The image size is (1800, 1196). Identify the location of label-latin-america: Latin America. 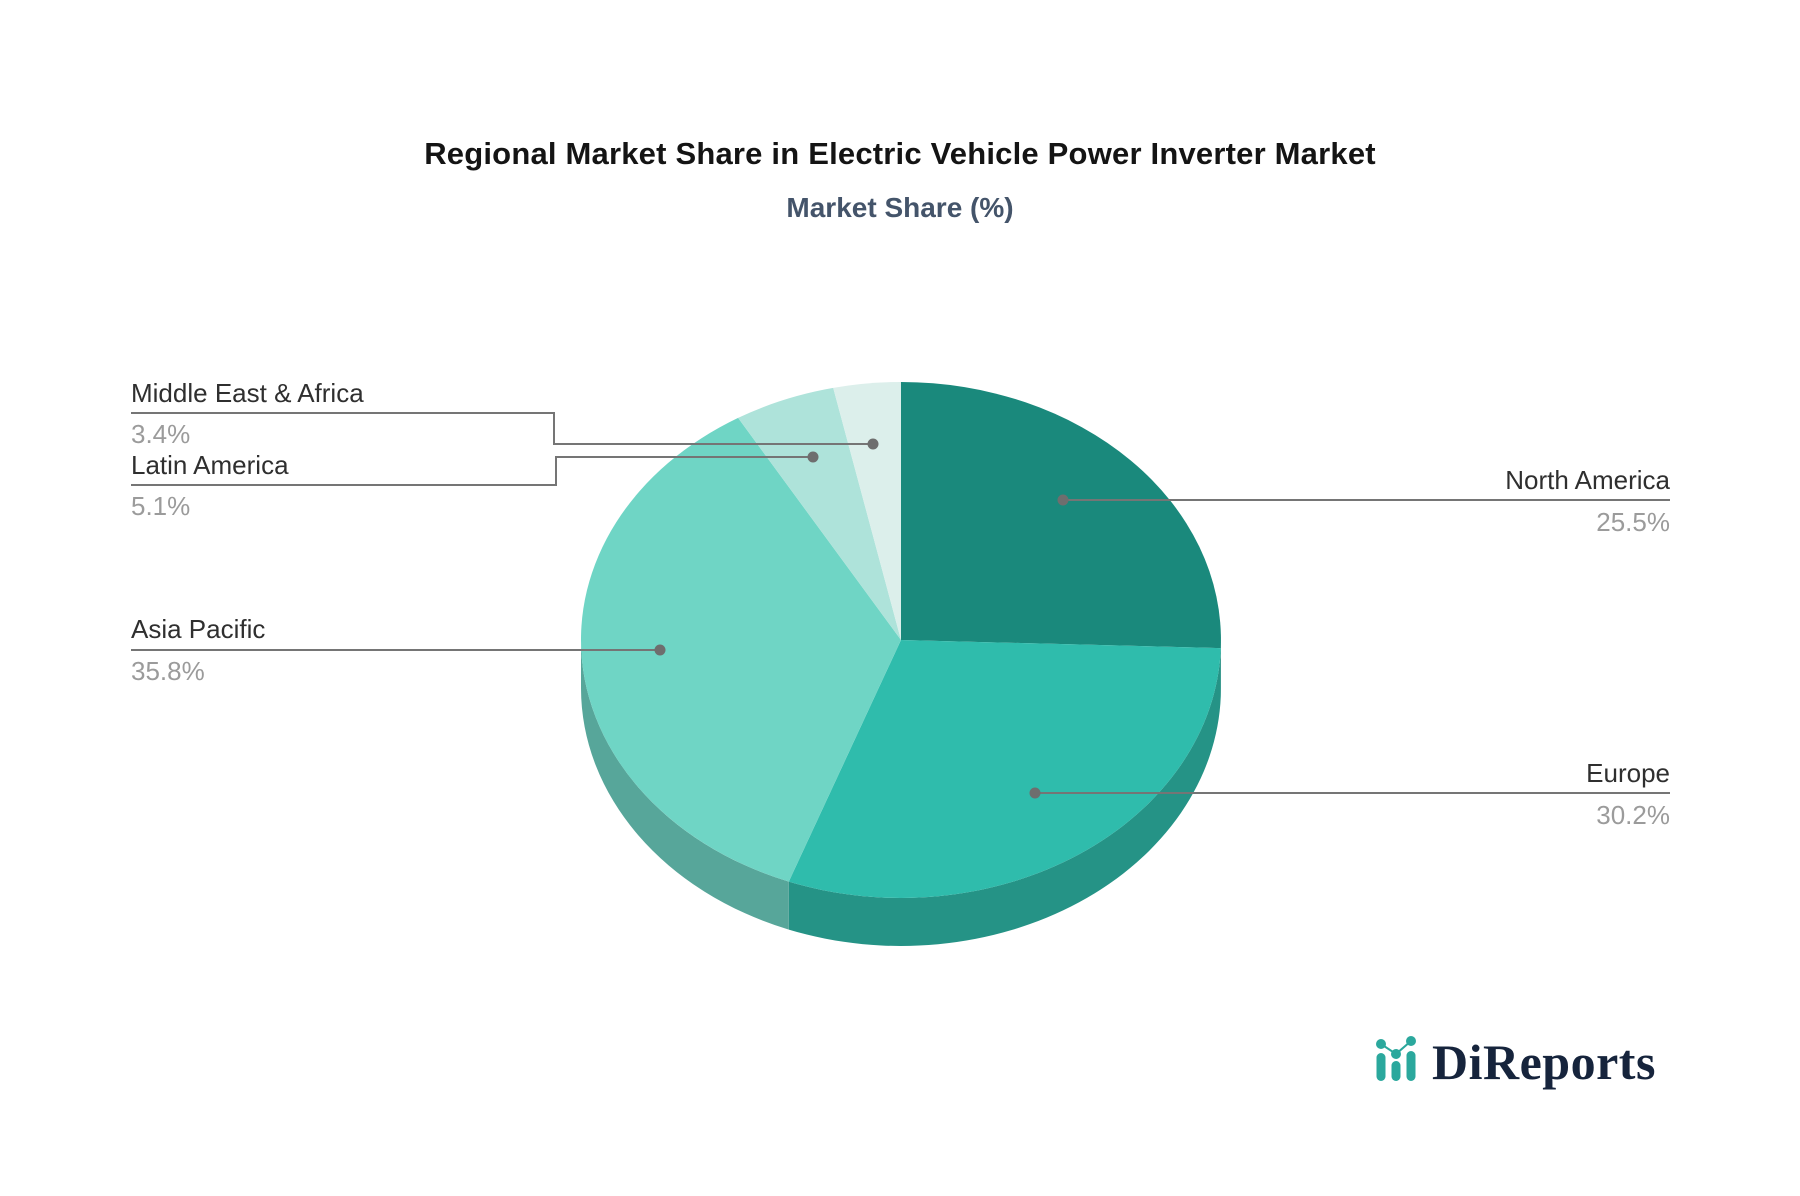
(210, 465).